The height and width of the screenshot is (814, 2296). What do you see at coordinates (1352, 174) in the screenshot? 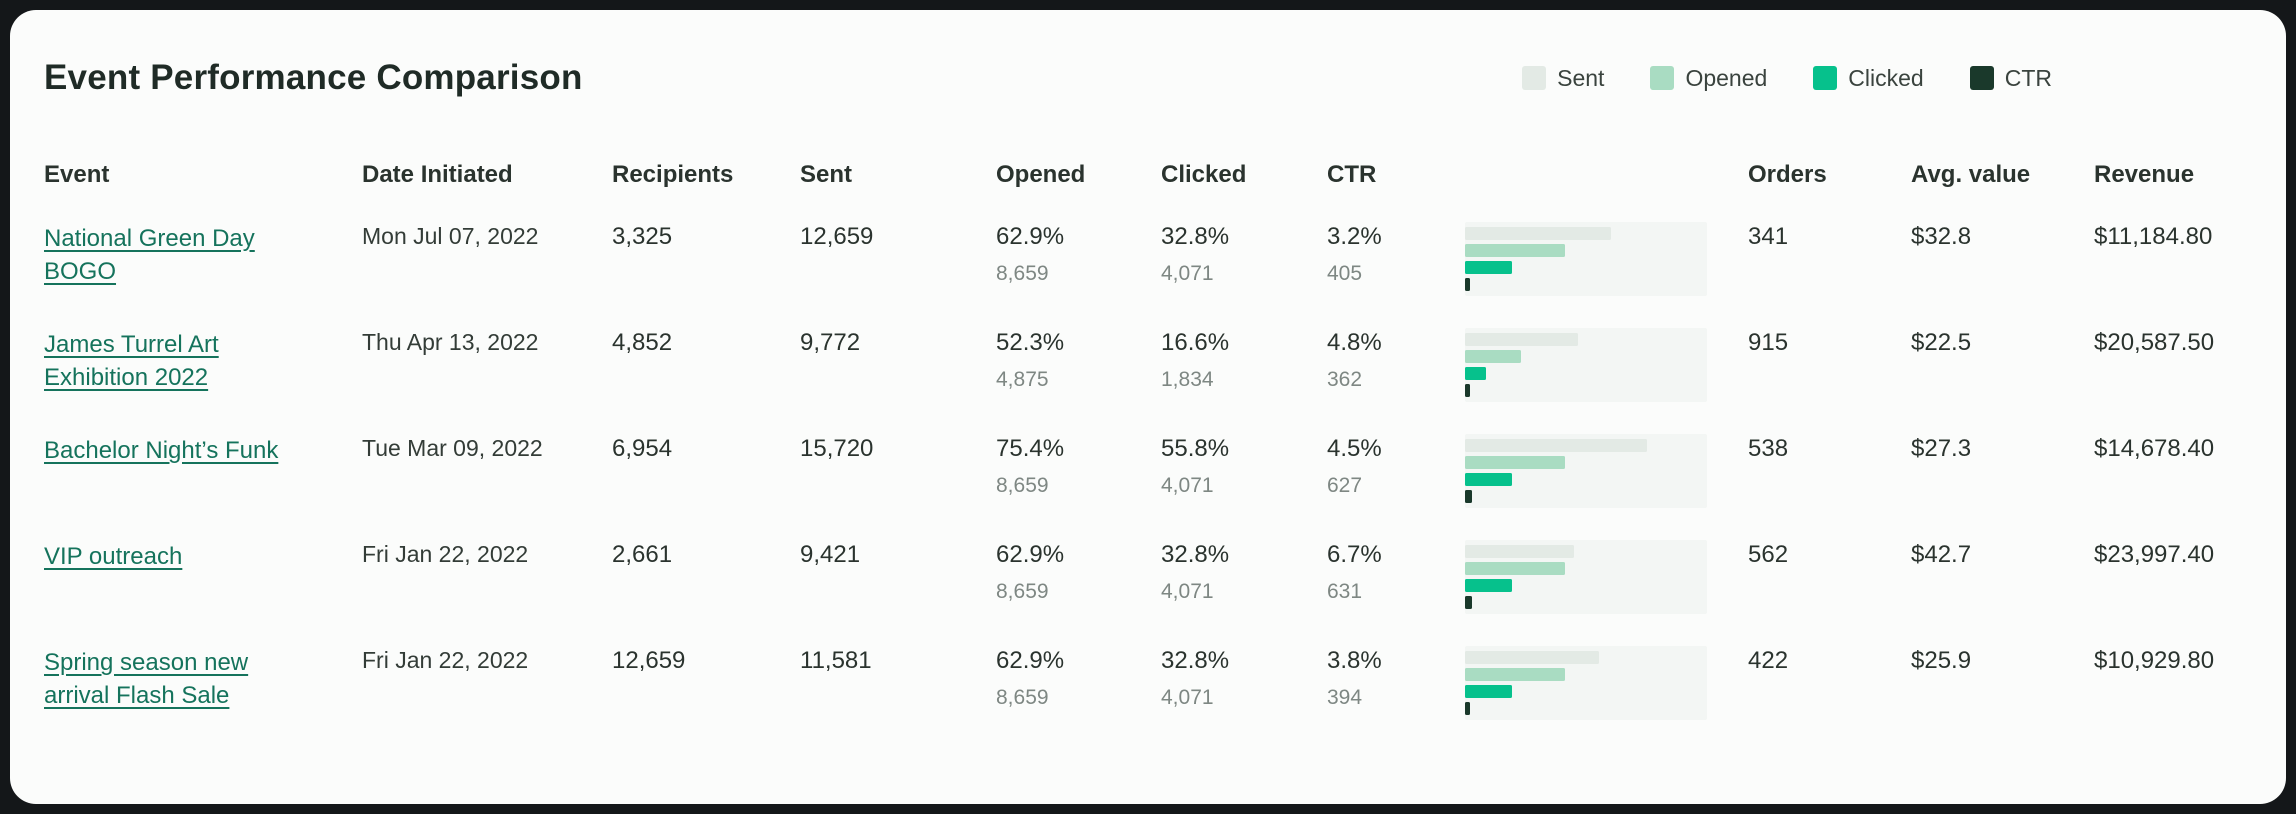
I see `col-header-ctr: CTR` at bounding box center [1352, 174].